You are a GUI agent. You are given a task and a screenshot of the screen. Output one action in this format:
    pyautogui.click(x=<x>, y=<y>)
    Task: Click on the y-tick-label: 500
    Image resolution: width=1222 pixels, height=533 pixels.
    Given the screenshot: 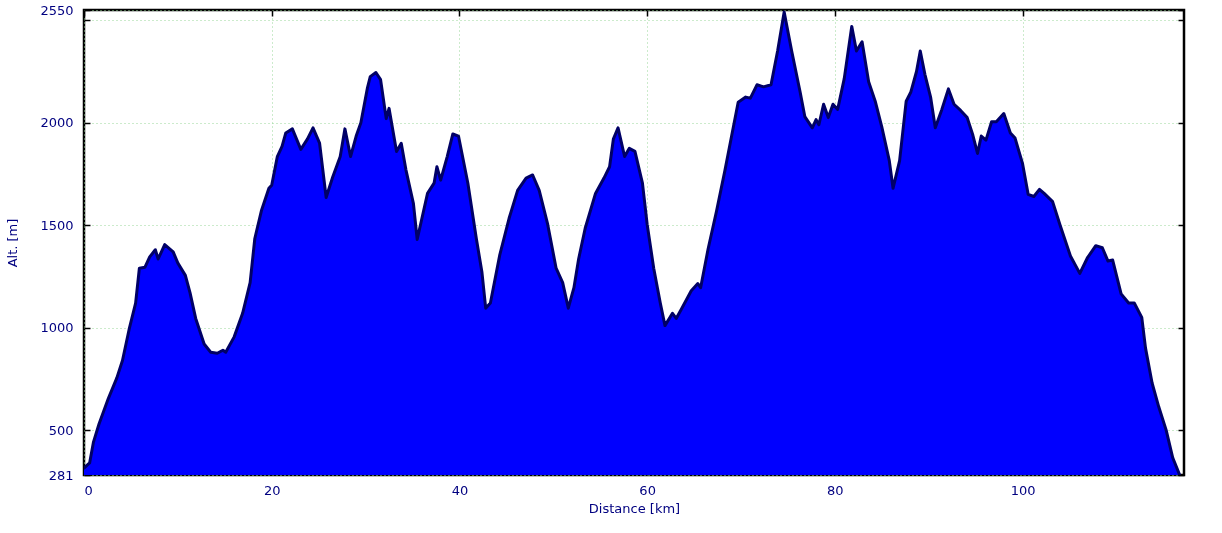 What is the action you would take?
    pyautogui.click(x=61, y=430)
    